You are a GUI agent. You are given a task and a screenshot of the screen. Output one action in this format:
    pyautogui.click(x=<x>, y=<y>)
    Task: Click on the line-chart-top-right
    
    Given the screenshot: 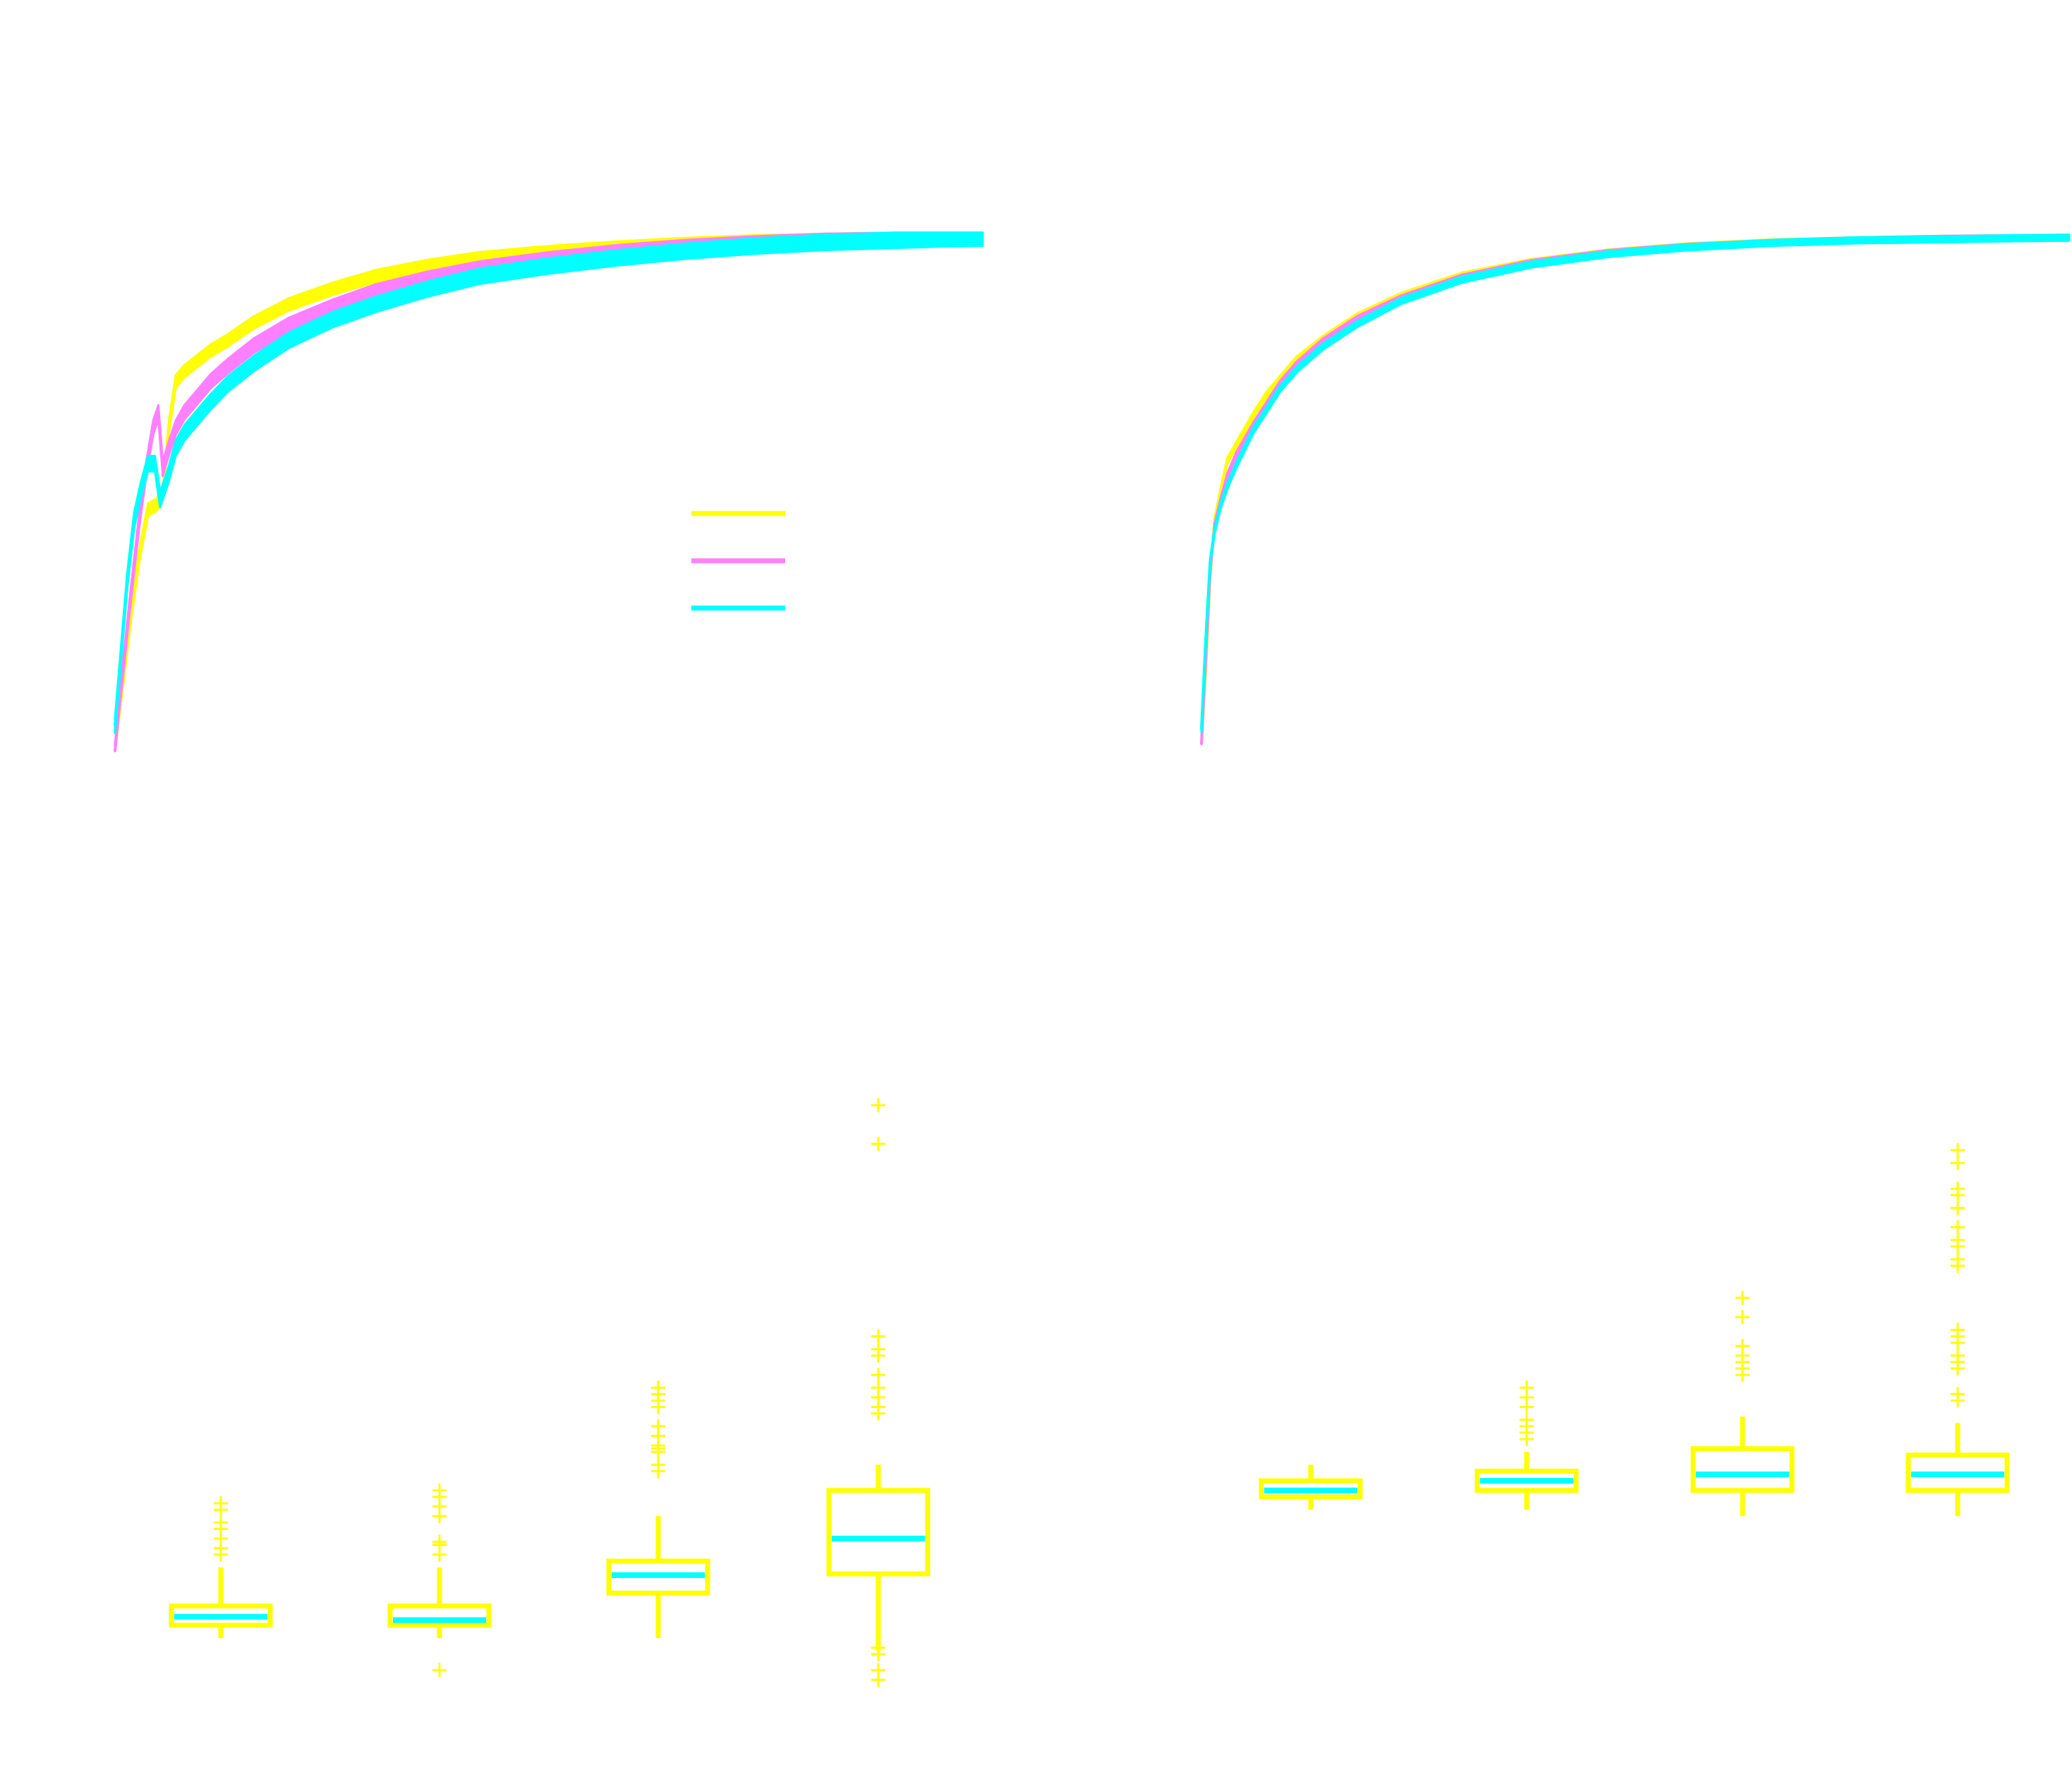 What is the action you would take?
    pyautogui.click(x=1635, y=489)
    